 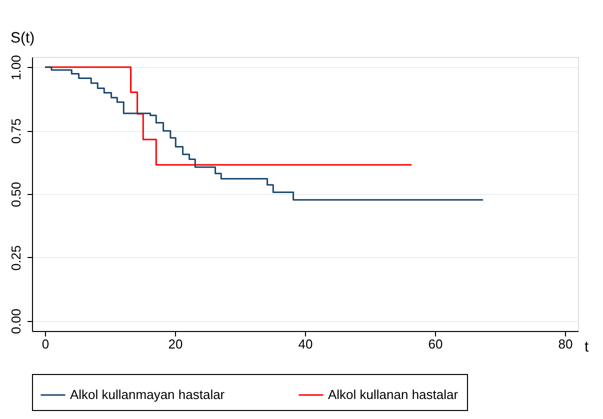 What do you see at coordinates (587, 347) in the screenshot?
I see `x-axis-title: t` at bounding box center [587, 347].